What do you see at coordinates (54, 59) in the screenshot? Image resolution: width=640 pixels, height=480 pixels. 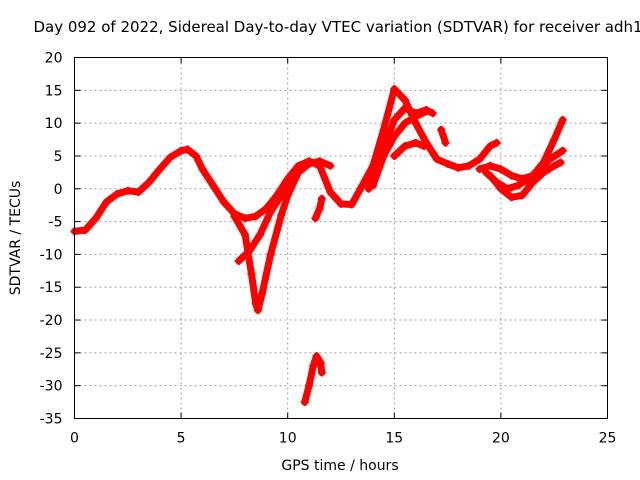 I see `y-tick-label: 20` at bounding box center [54, 59].